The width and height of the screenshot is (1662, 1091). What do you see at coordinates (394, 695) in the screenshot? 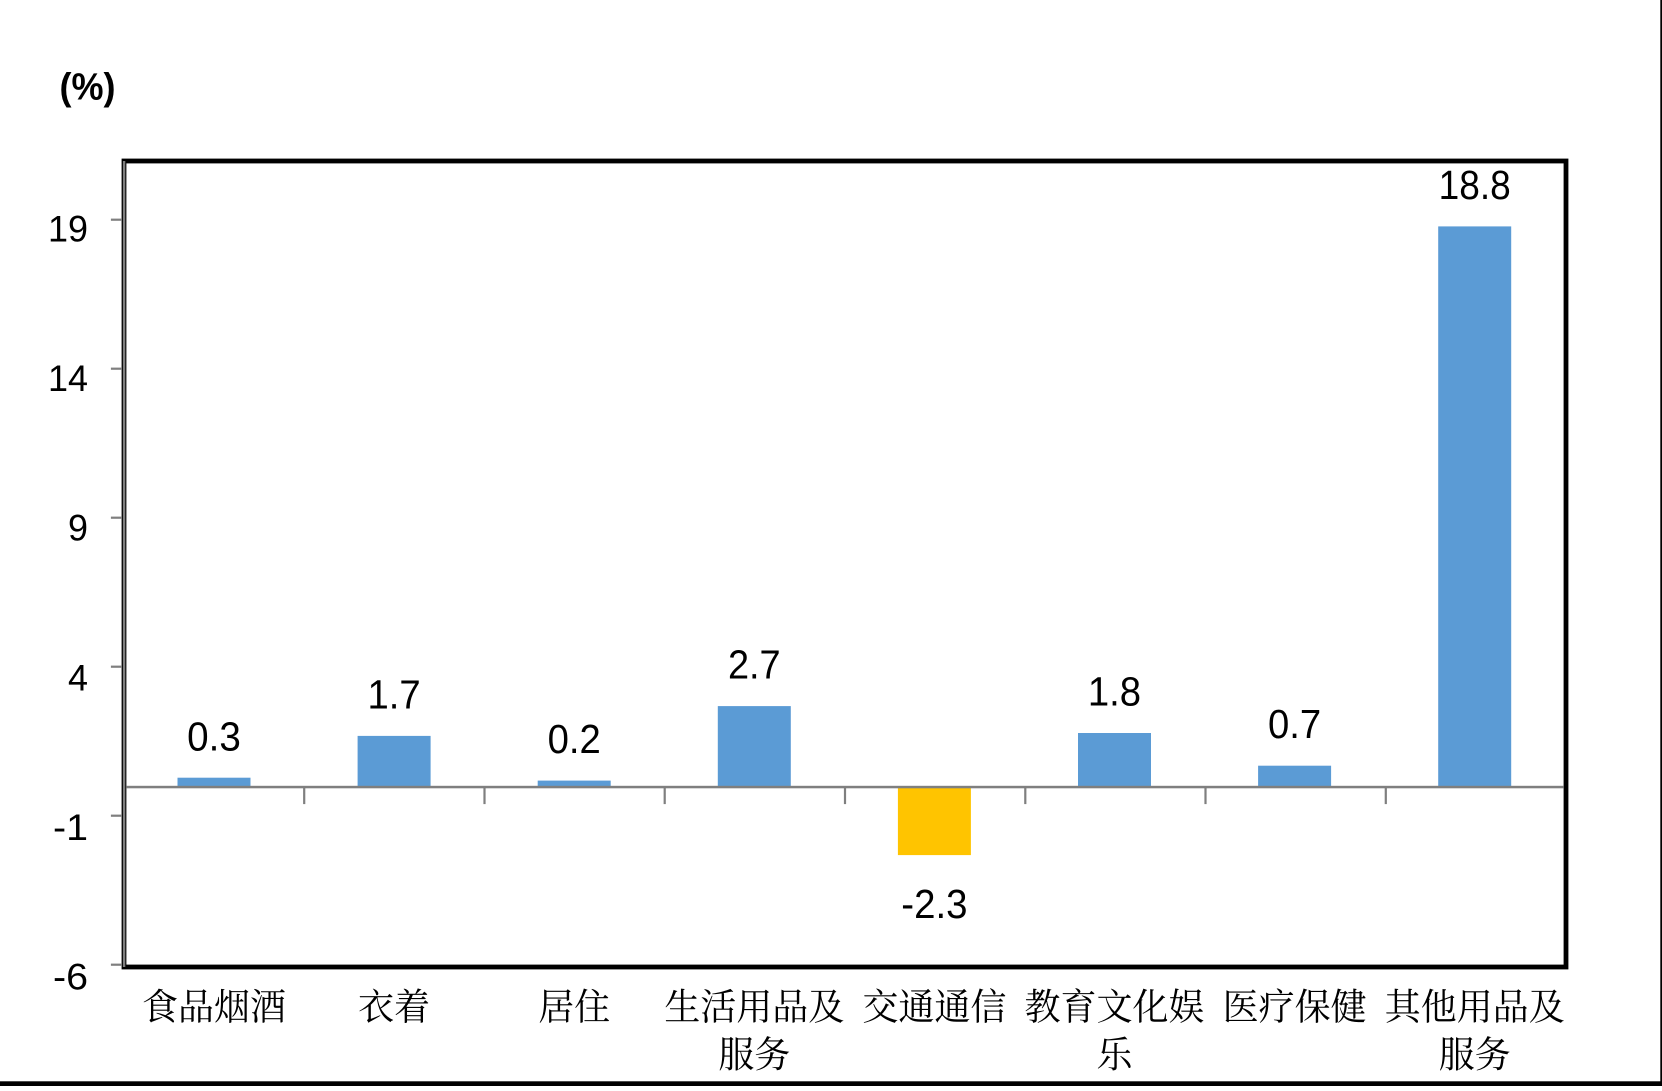
I see `svg-text: 1.7` at bounding box center [394, 695].